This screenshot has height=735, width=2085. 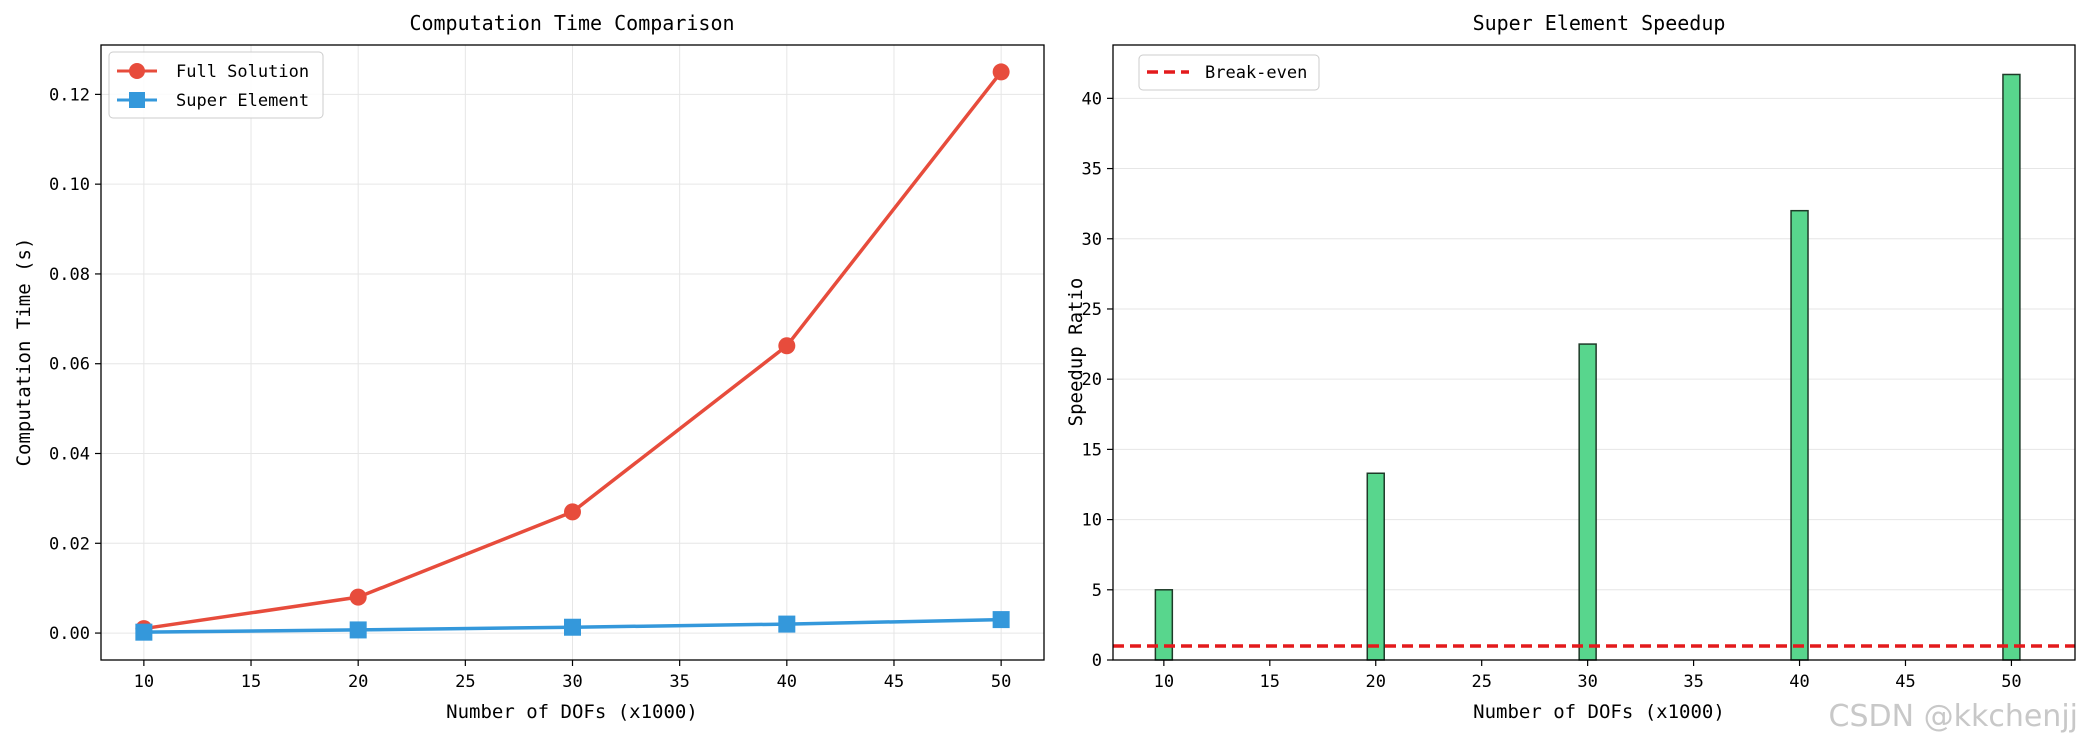 I want to click on chart1-x-tick-label: 50, so click(x=1001, y=682).